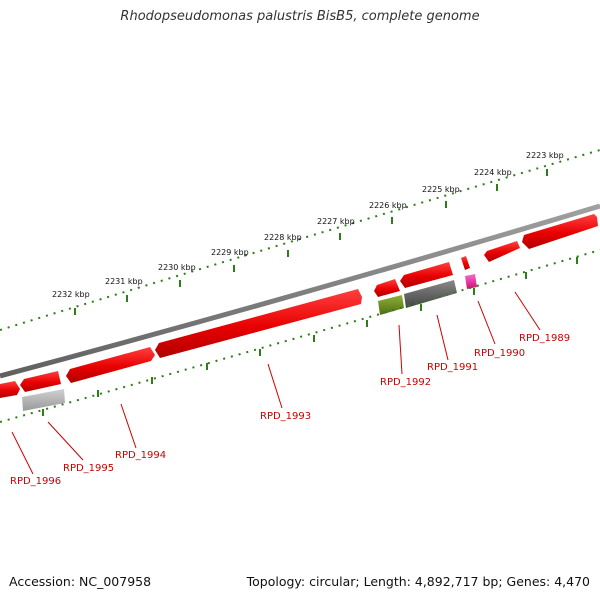 The height and width of the screenshot is (600, 600). What do you see at coordinates (177, 267) in the screenshot?
I see `scale-label: 2230 kbp` at bounding box center [177, 267].